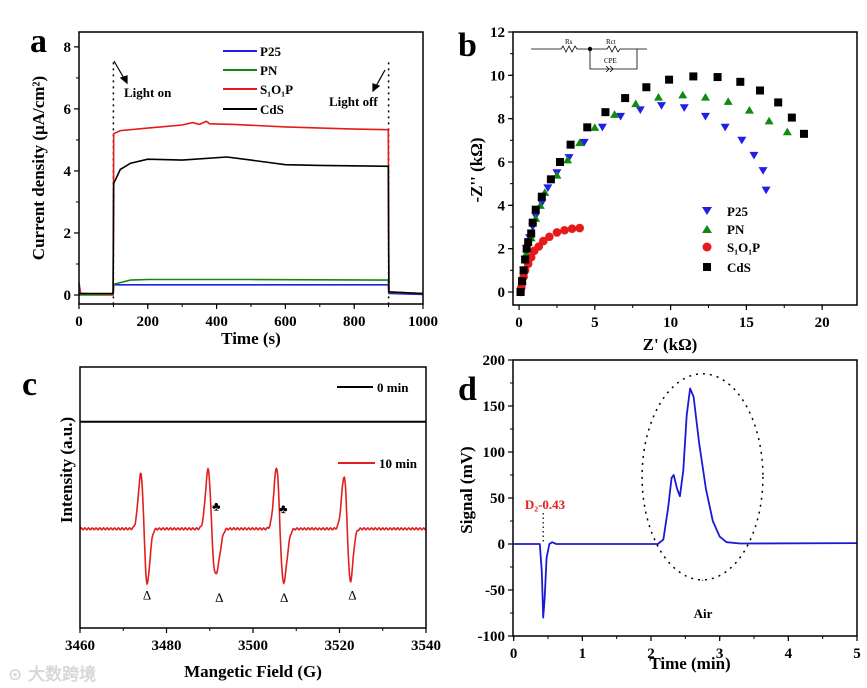 This screenshot has height=688, width=867. I want to click on x-tick-label: 4, so click(789, 654).